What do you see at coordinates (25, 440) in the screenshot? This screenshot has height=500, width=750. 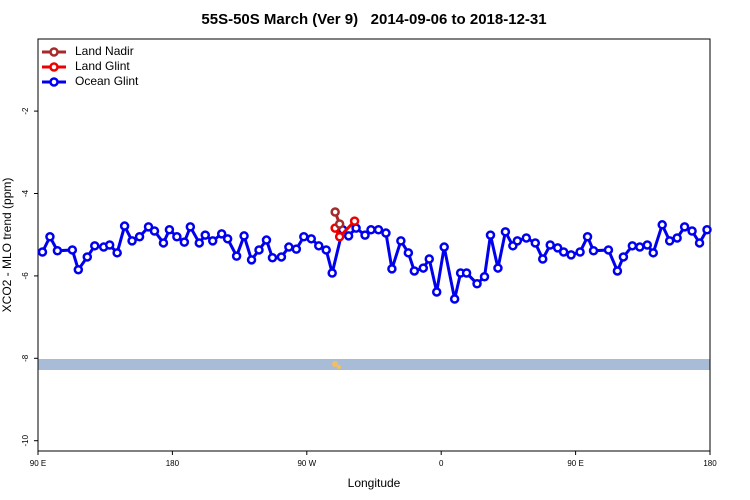 I see `y-tick-label: -10` at bounding box center [25, 440].